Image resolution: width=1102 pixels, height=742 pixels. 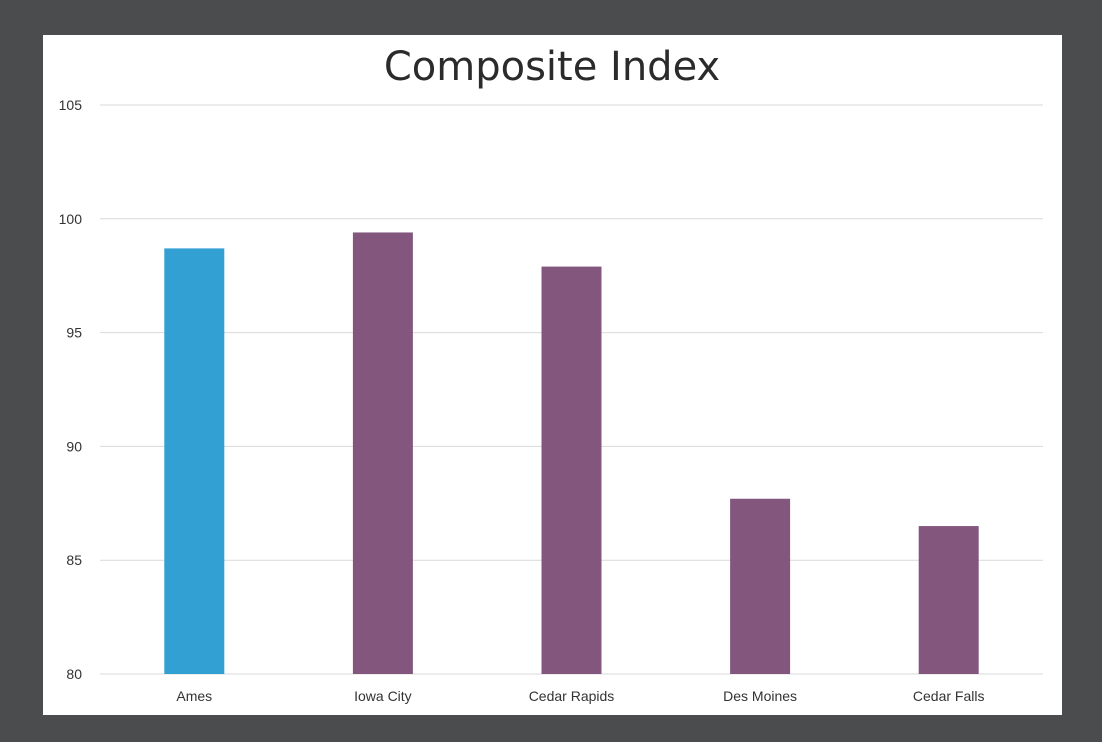 What do you see at coordinates (71, 389) in the screenshot?
I see `y-axis-ticks: 80 85 90 95 100 105` at bounding box center [71, 389].